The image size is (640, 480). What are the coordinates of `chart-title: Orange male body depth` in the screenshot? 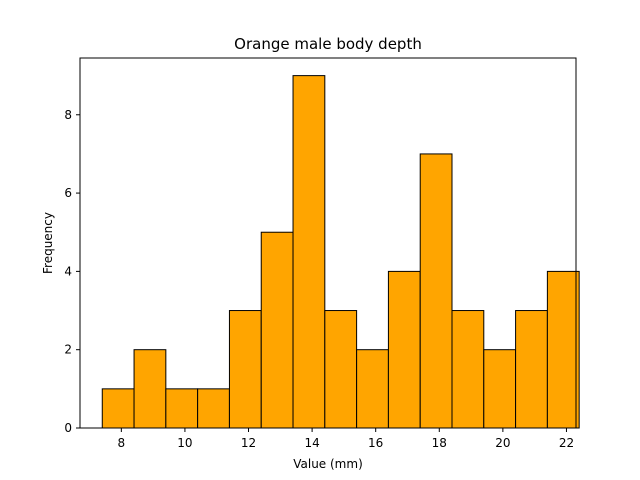 It's located at (328, 44).